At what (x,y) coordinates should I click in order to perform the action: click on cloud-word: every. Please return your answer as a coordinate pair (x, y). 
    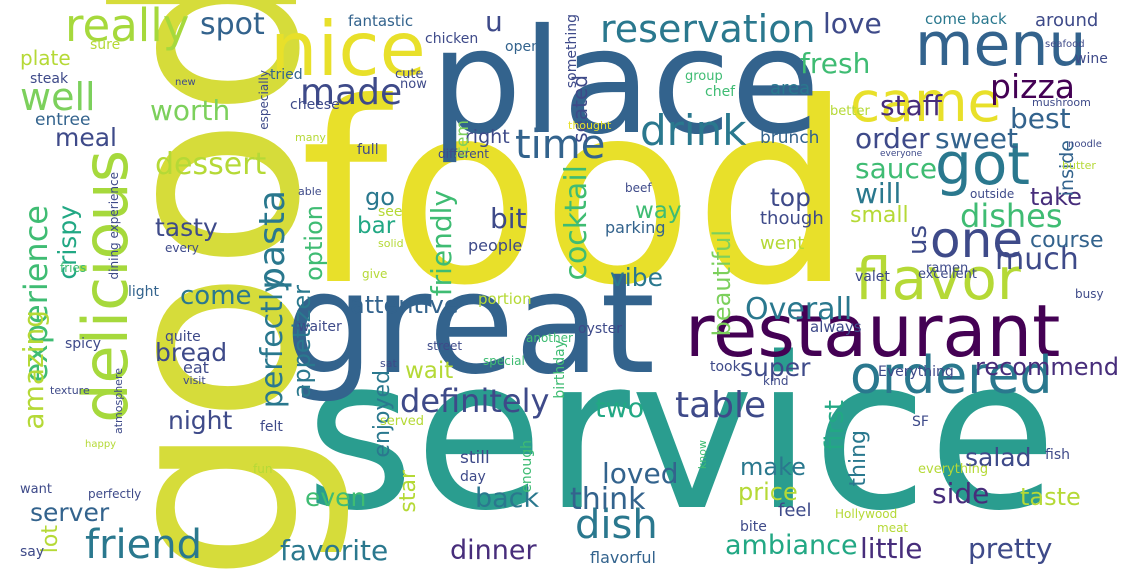
    Looking at the image, I should click on (182, 248).